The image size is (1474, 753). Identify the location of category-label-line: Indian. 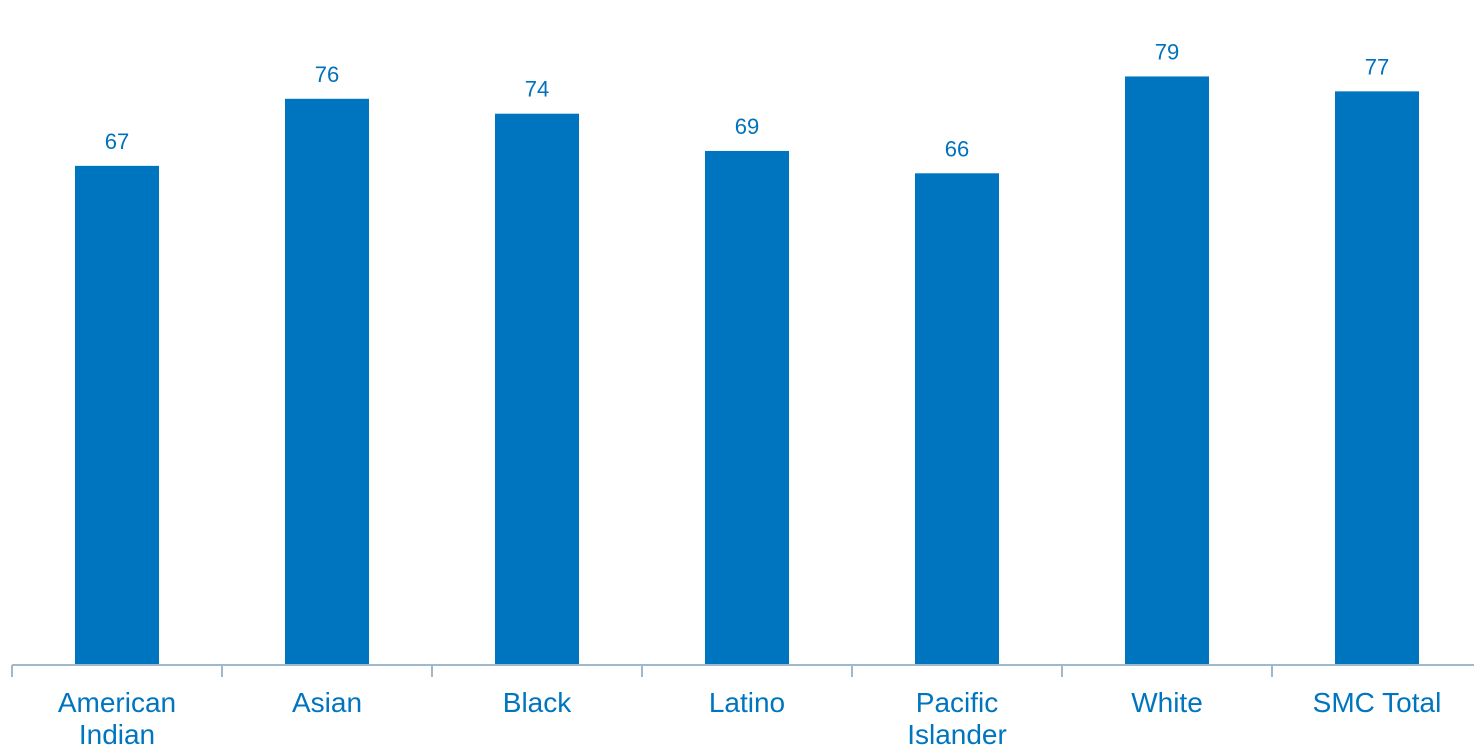
(117, 734).